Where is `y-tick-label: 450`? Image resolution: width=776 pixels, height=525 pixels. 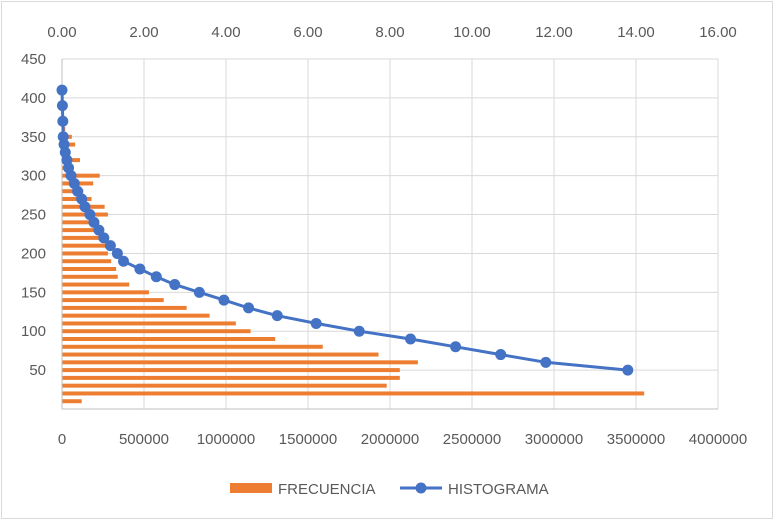
y-tick-label: 450 is located at coordinates (33, 59).